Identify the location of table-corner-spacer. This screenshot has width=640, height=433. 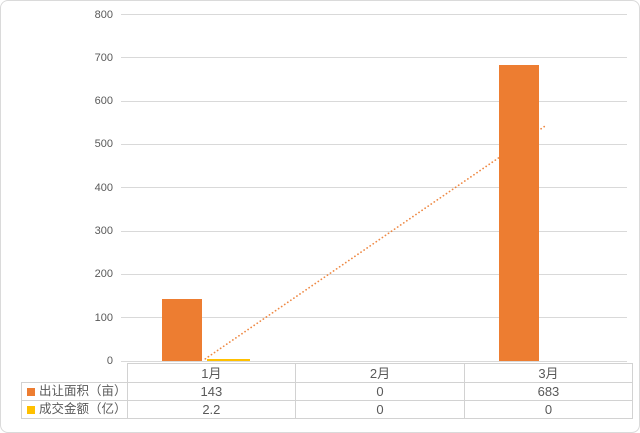
(74, 373).